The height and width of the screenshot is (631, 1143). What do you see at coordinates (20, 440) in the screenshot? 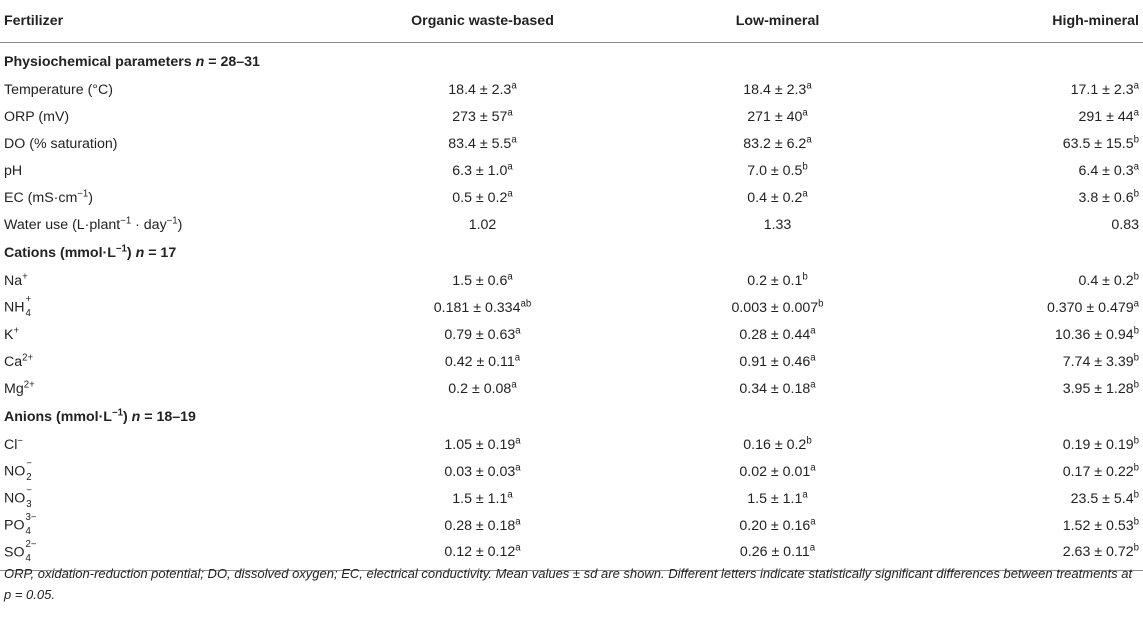
I see `parameter-superscript: −` at bounding box center [20, 440].